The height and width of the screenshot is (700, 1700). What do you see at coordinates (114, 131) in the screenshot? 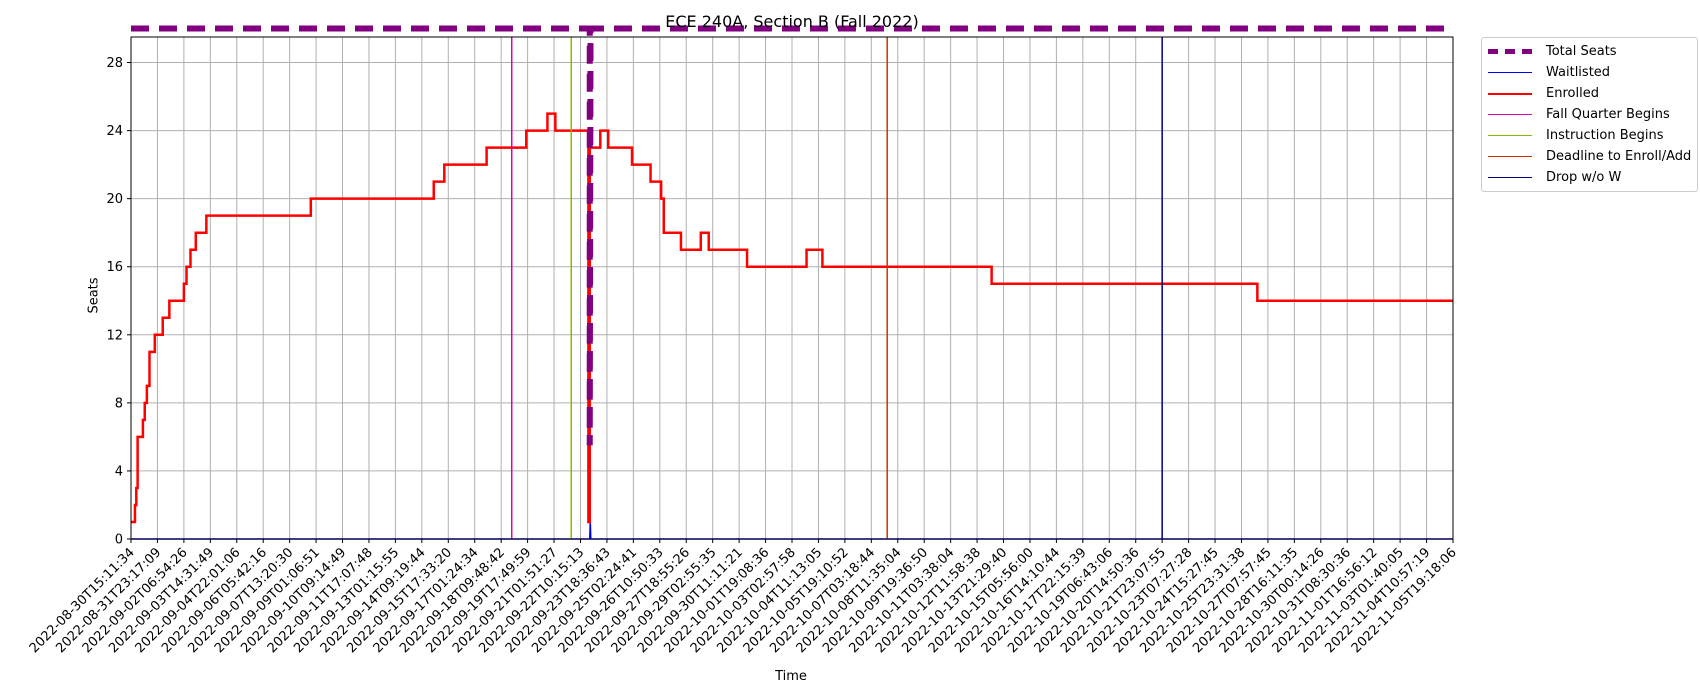
I see `y-tick-label: 24` at bounding box center [114, 131].